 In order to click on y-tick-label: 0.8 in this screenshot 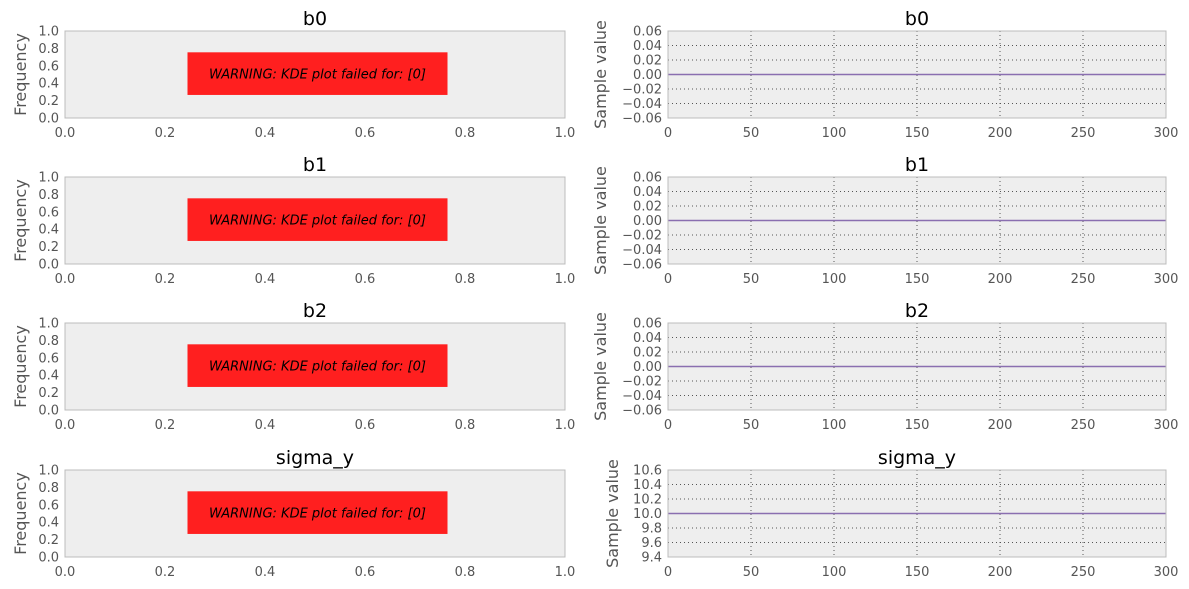, I will do `click(48, 488)`.